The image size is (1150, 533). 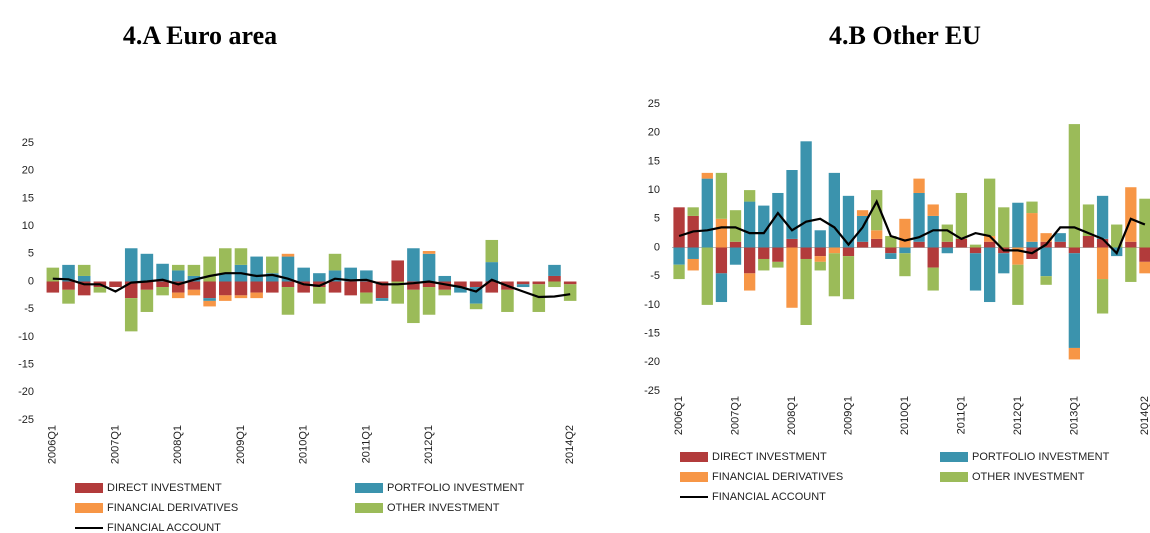 I want to click on y-tick-label: 25, so click(x=654, y=104).